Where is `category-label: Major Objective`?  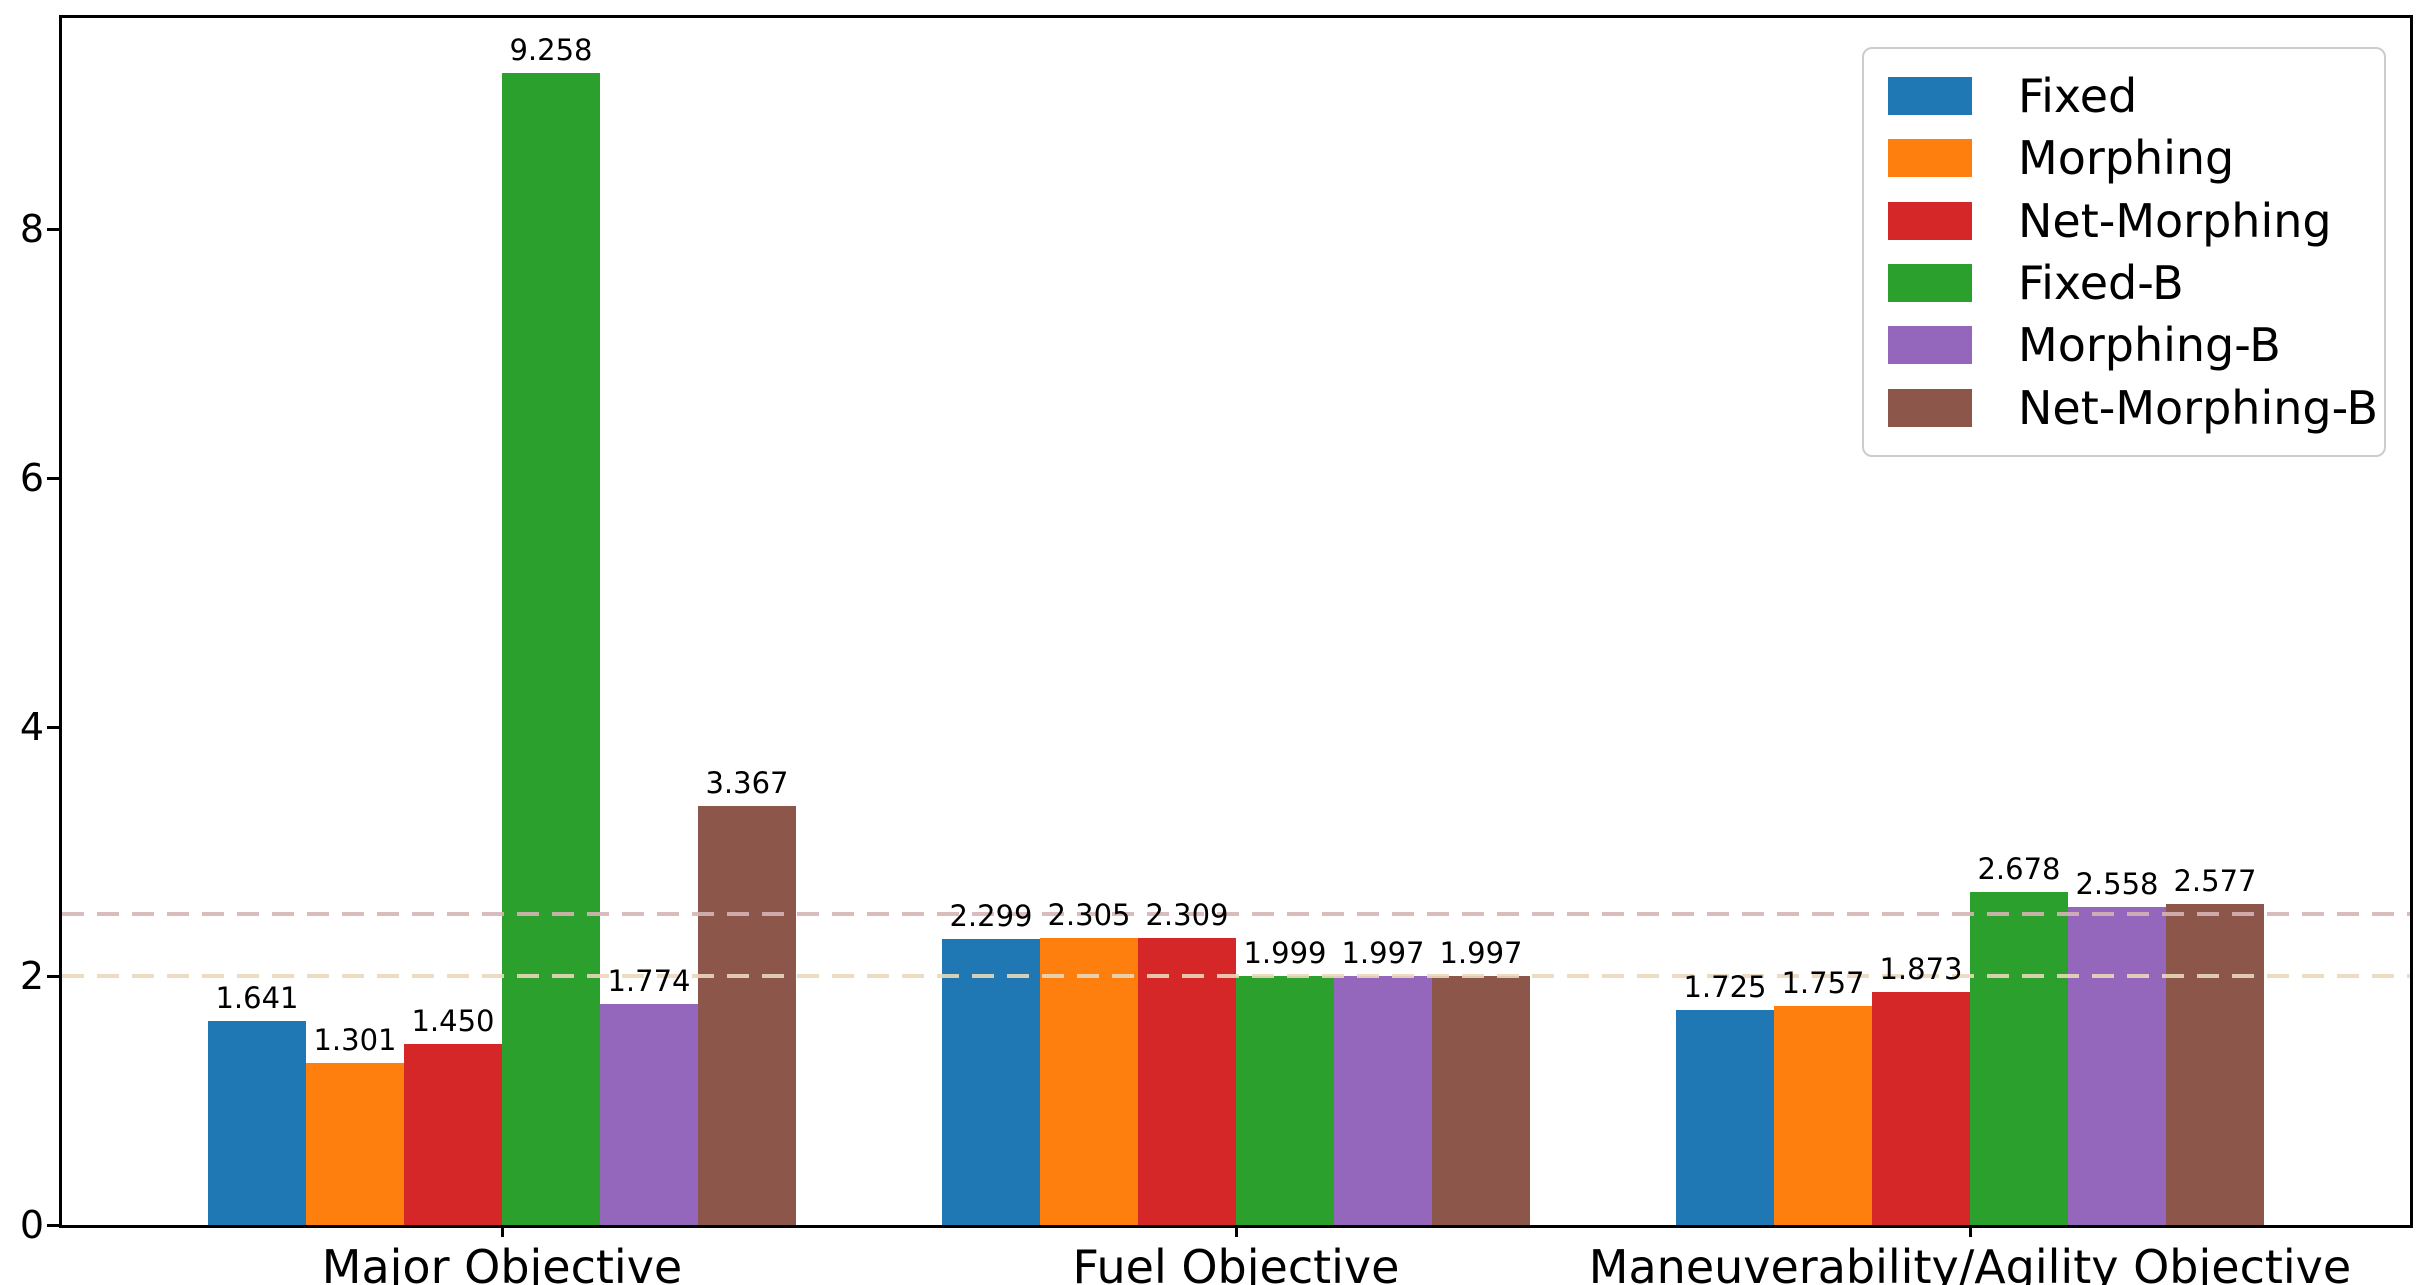 category-label: Major Objective is located at coordinates (502, 1262).